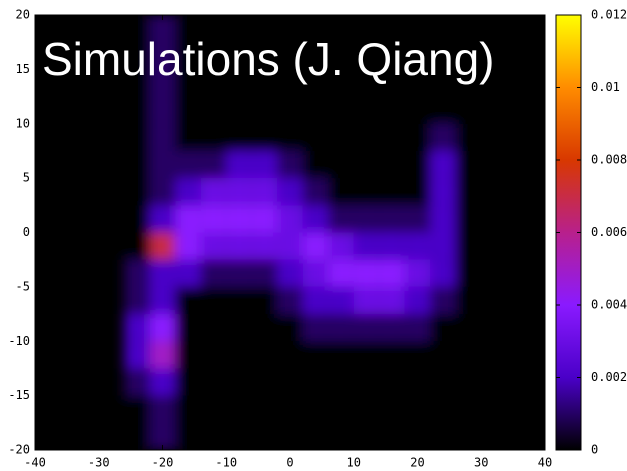  I want to click on colorbar-tick-label: 0.008, so click(609, 160).